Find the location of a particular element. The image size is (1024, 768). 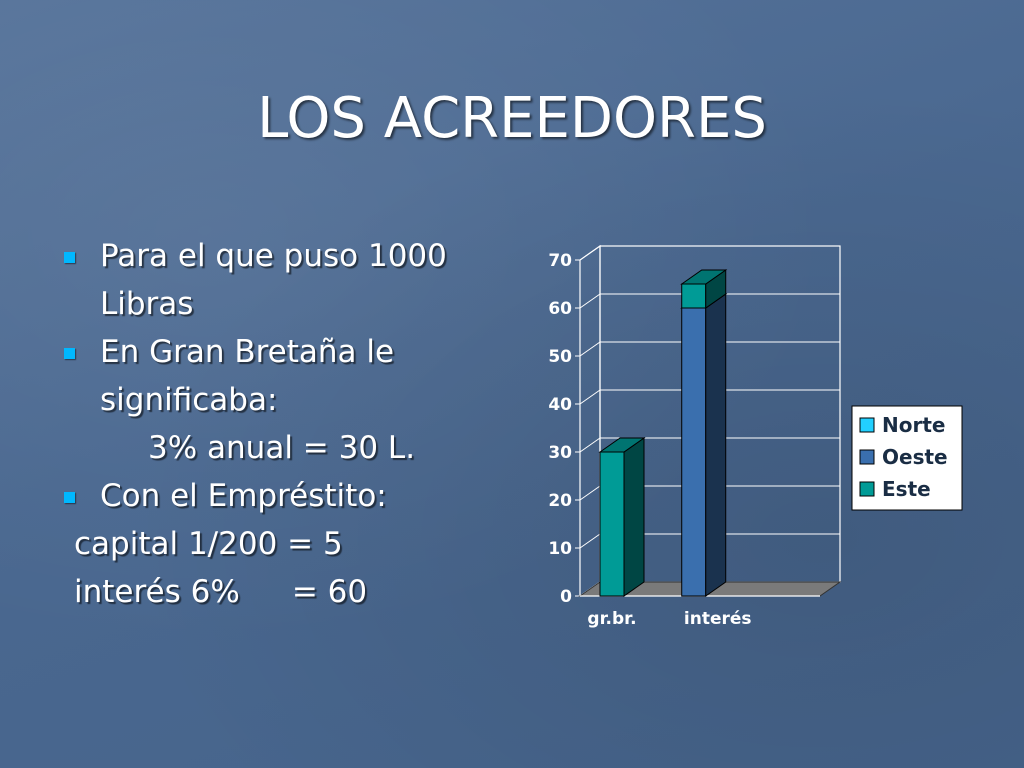

slide-title: LOS ACREEDORES is located at coordinates (512, 118).